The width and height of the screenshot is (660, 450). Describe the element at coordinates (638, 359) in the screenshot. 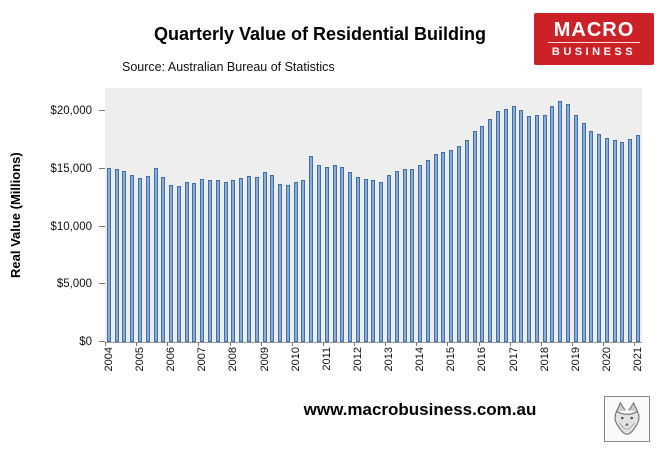

I see `x-tick-label: 2021` at that location.